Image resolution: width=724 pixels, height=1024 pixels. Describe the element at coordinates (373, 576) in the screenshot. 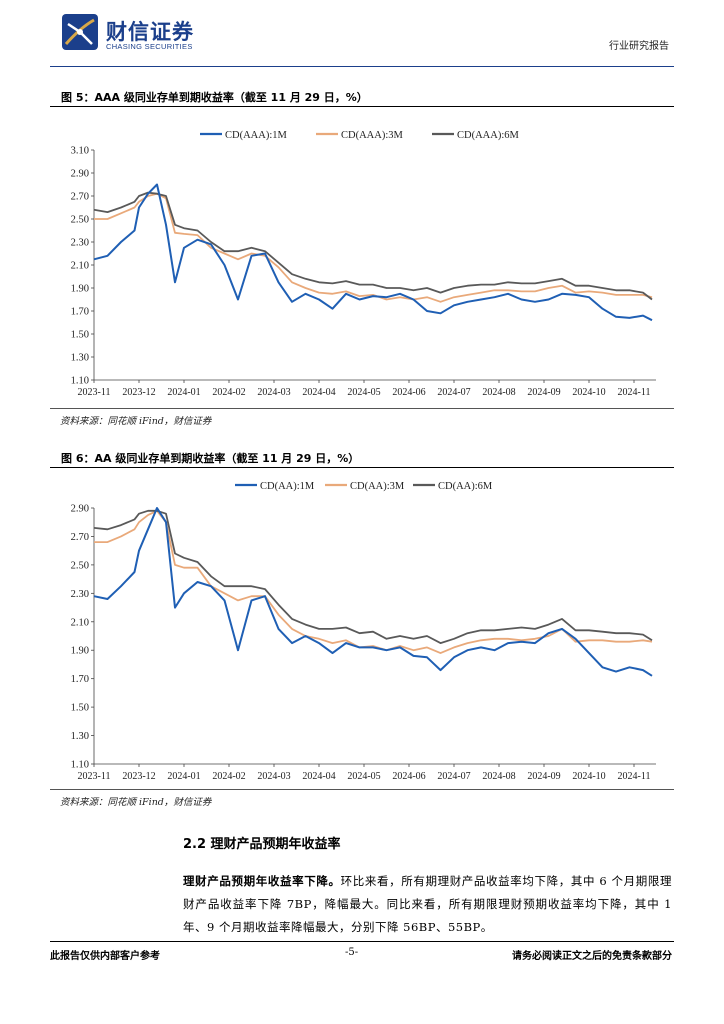

I see `series-line-CD(AA):6M` at that location.